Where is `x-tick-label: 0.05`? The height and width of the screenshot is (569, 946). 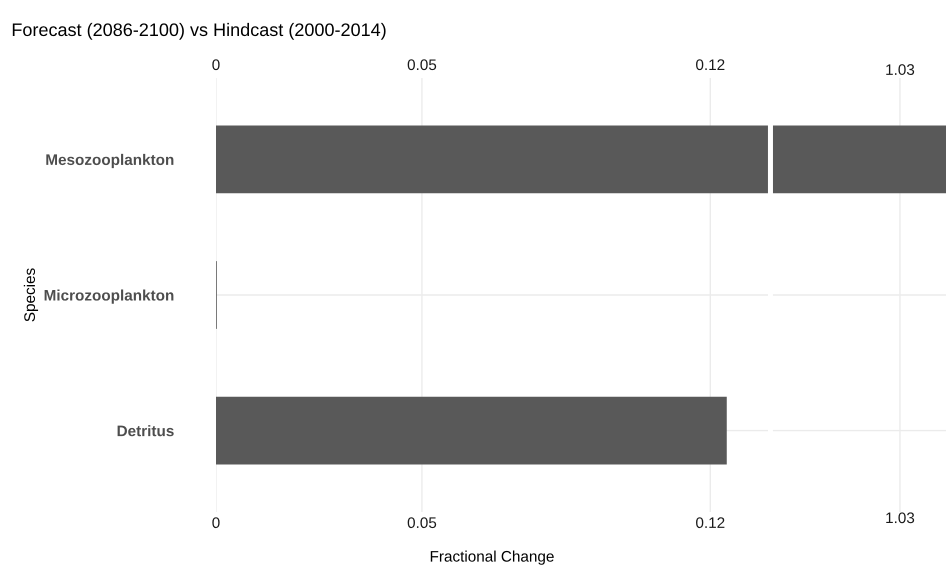
x-tick-label: 0.05 is located at coordinates (422, 522).